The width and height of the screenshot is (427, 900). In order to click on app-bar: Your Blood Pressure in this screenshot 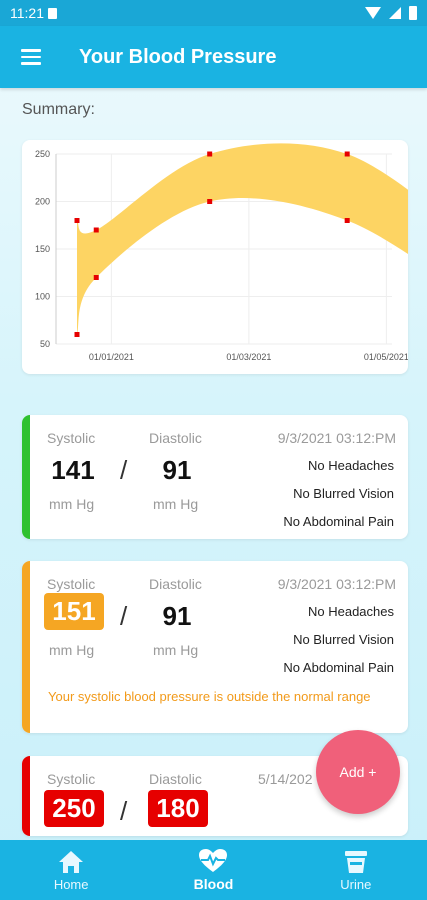, I will do `click(213, 57)`.